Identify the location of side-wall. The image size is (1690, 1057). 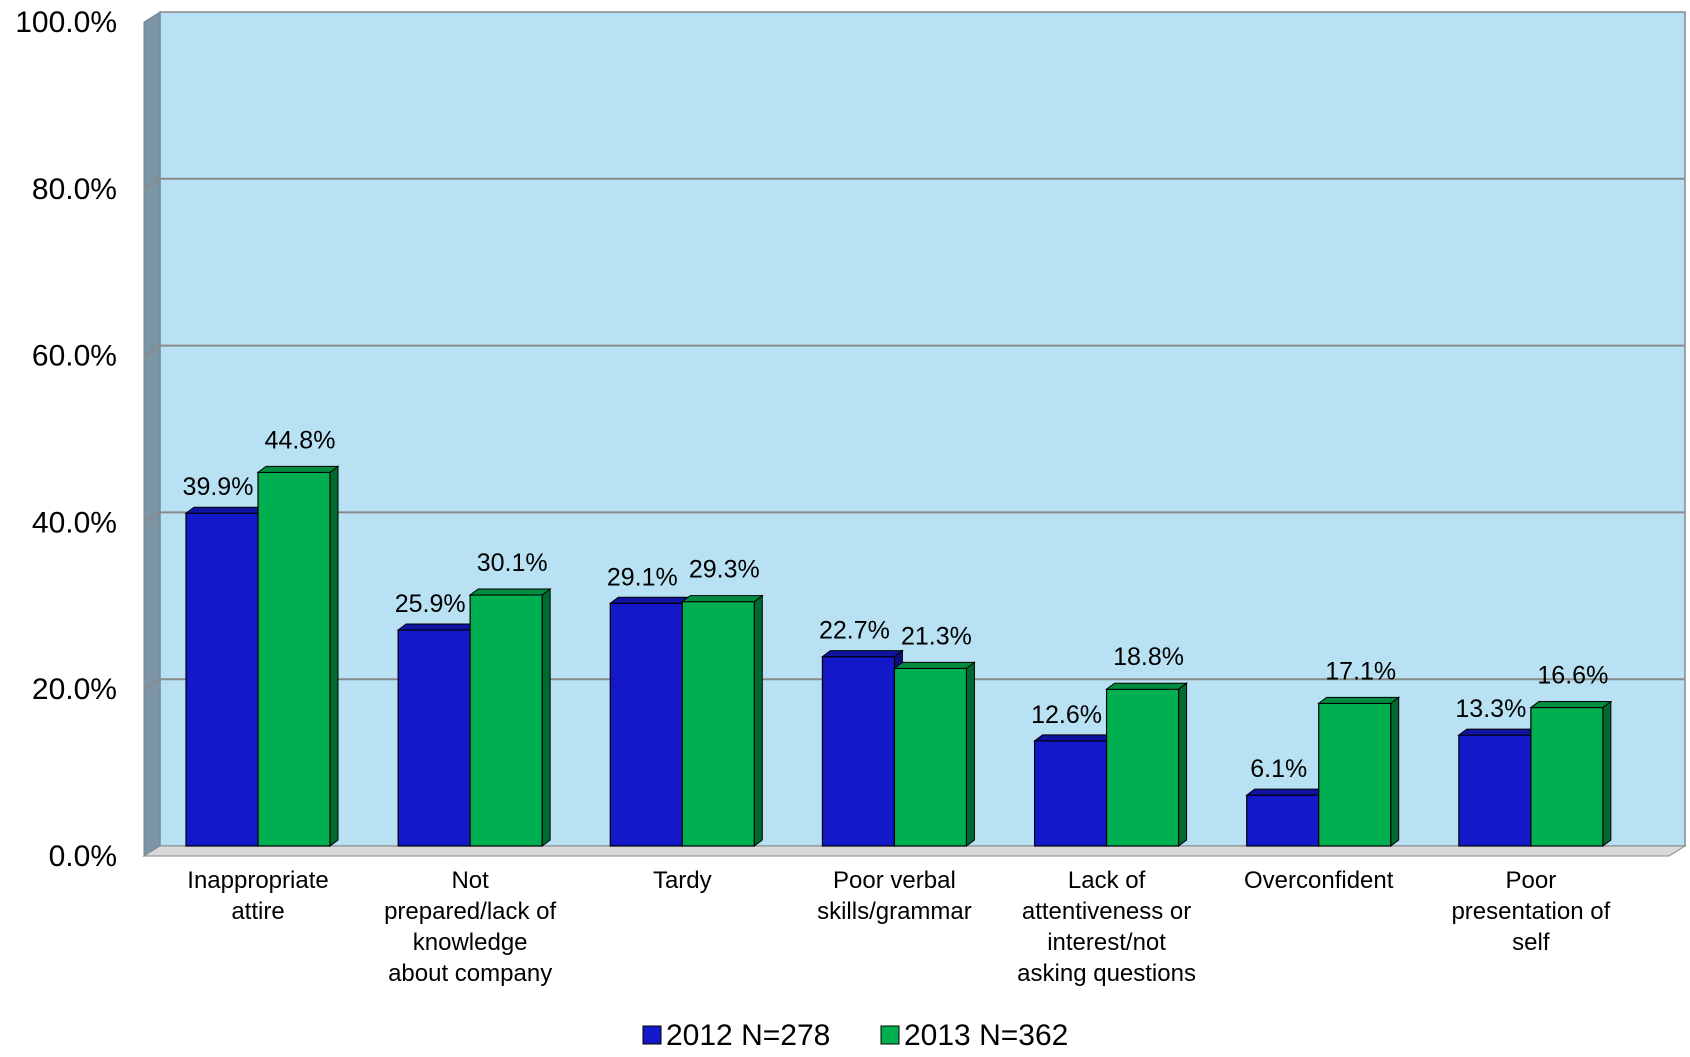
(152, 434).